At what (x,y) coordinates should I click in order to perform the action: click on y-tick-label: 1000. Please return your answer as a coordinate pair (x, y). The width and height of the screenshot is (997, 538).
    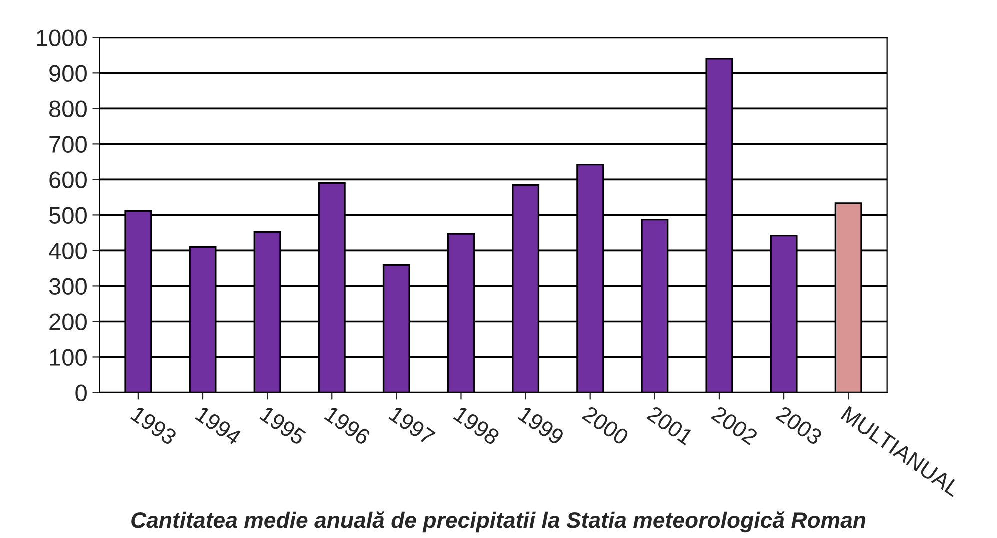
    Looking at the image, I should click on (62, 38).